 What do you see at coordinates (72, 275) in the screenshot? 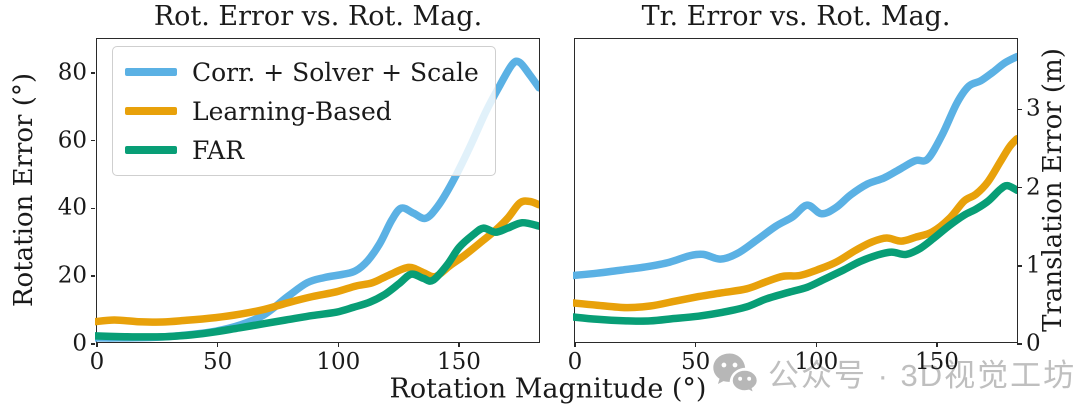
I see `y-tick-label: 20` at bounding box center [72, 275].